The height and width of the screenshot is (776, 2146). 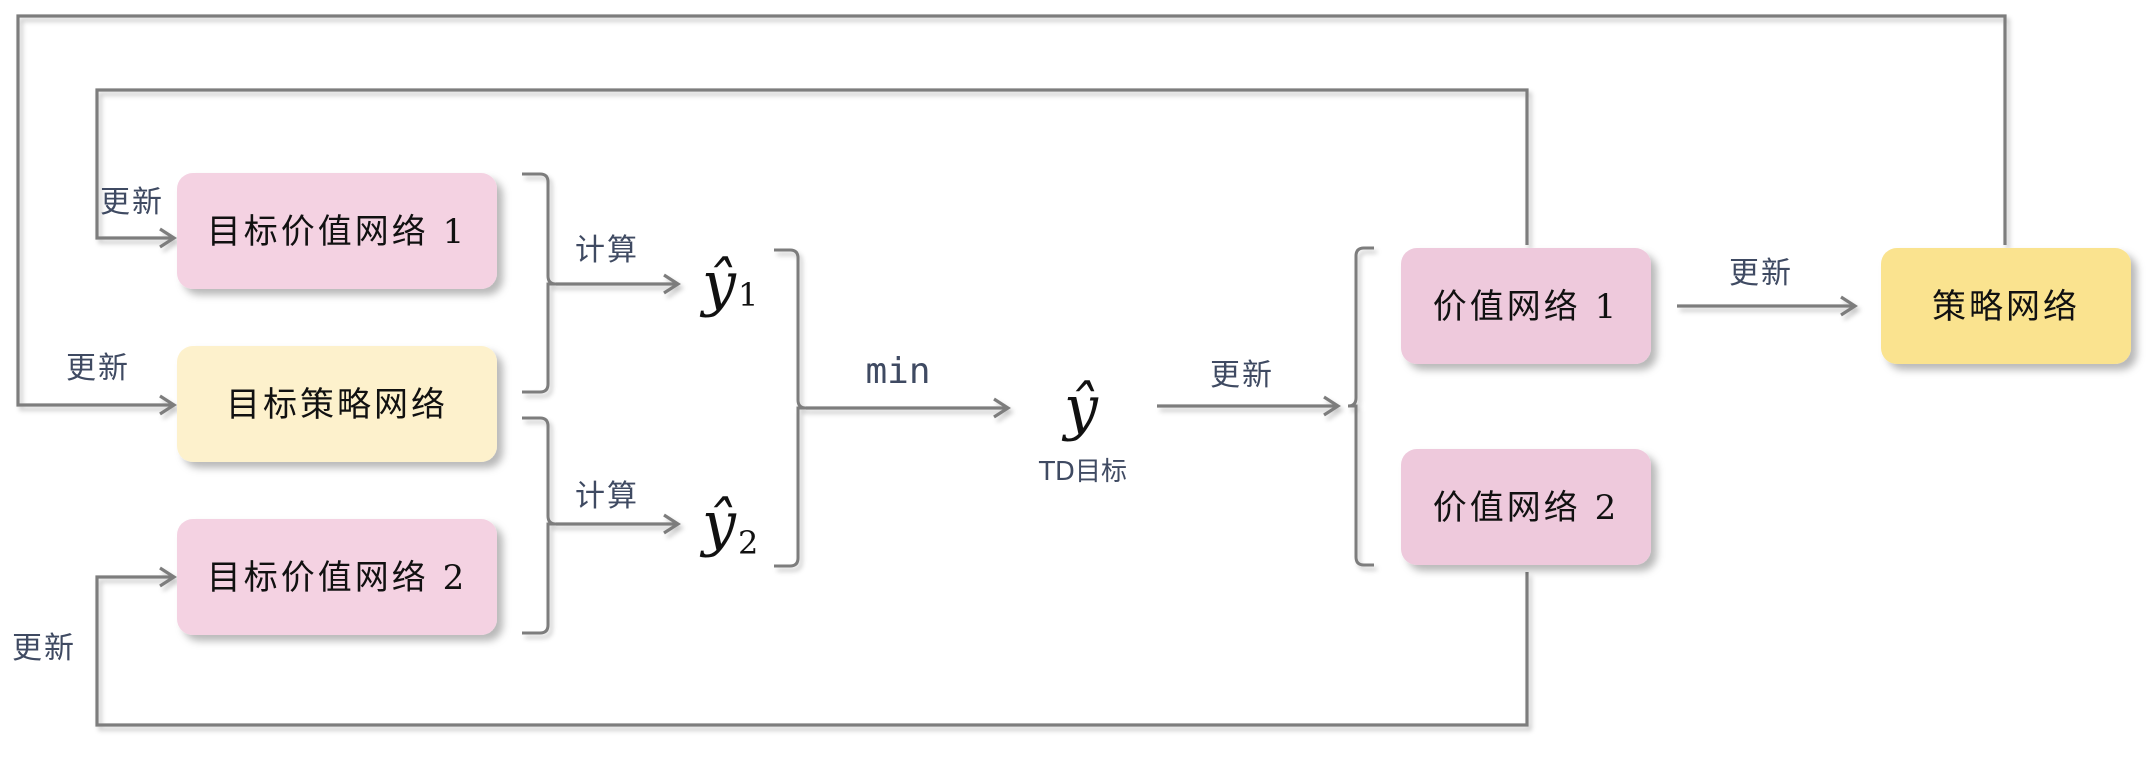 I want to click on y2-subscript: 2, so click(x=748, y=543).